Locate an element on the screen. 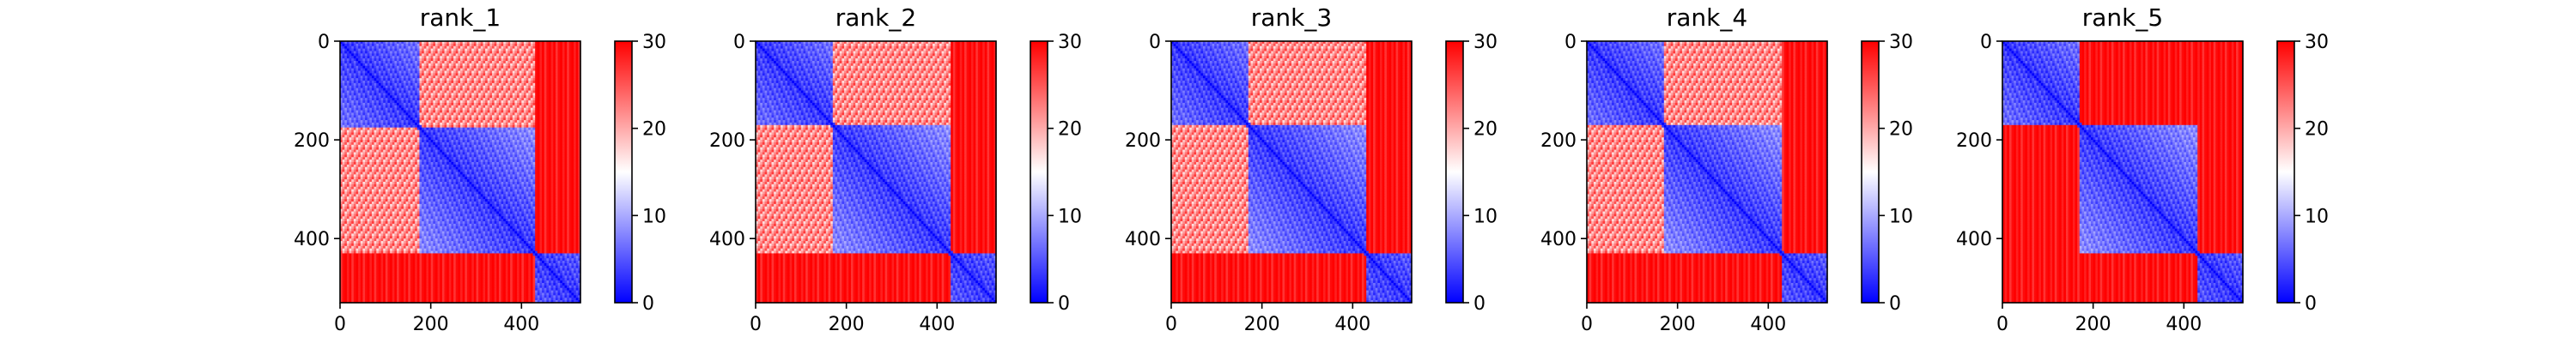 This screenshot has width=2576, height=343. panel-title: rank_1 is located at coordinates (461, 17).